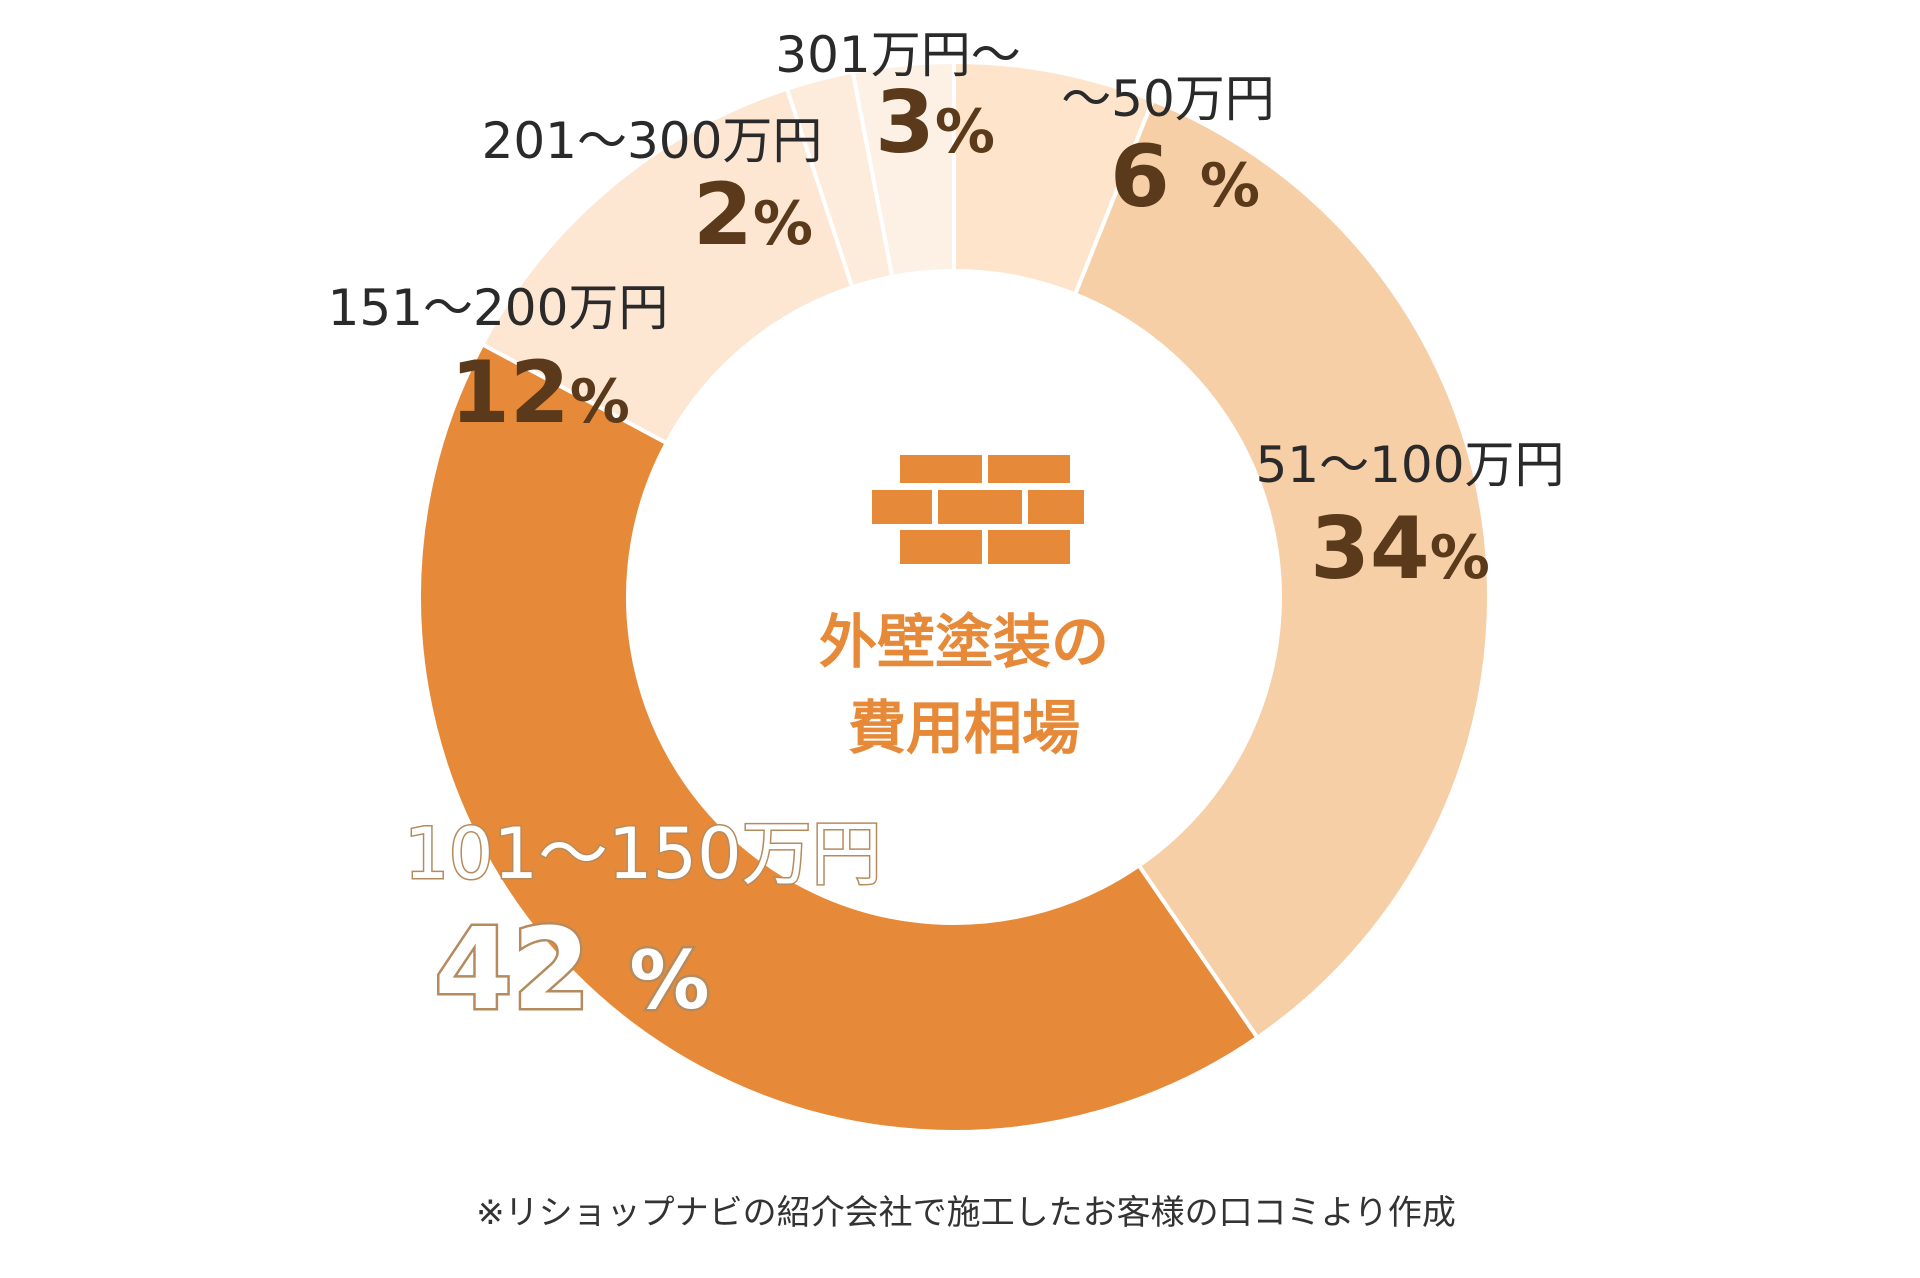 The width and height of the screenshot is (1920, 1278). Describe the element at coordinates (571, 970) in the screenshot. I see `label-pct-101-150: 42 %` at that location.